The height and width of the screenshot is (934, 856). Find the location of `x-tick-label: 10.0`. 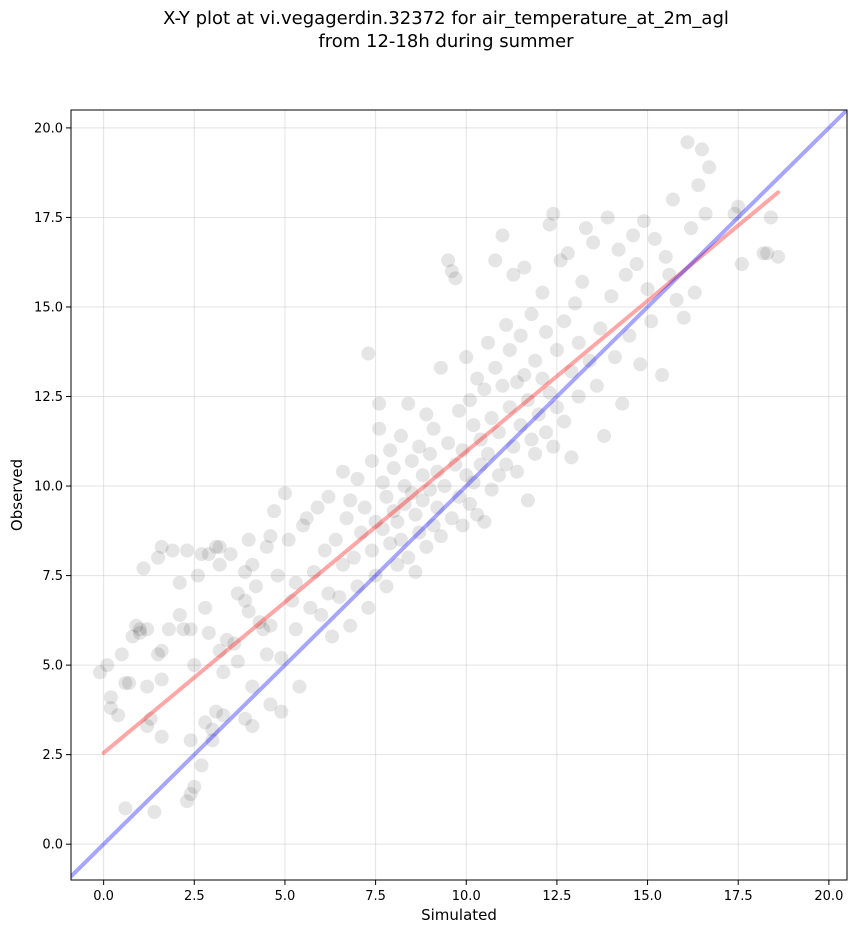

x-tick-label: 10.0 is located at coordinates (466, 896).